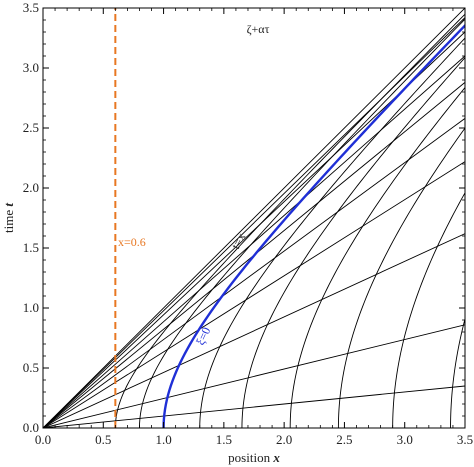 The image size is (474, 467). Describe the element at coordinates (31, 7) in the screenshot. I see `y-tick-label-7: 3.5` at that location.